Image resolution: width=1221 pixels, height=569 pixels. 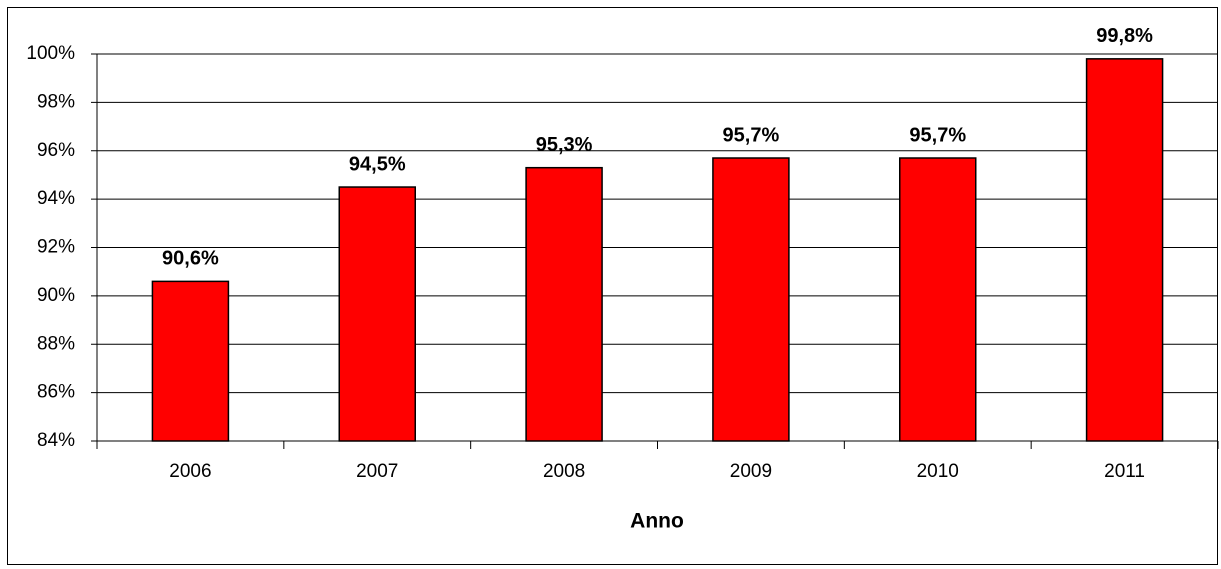 What do you see at coordinates (56, 343) in the screenshot?
I see `y-tick-label: 88%` at bounding box center [56, 343].